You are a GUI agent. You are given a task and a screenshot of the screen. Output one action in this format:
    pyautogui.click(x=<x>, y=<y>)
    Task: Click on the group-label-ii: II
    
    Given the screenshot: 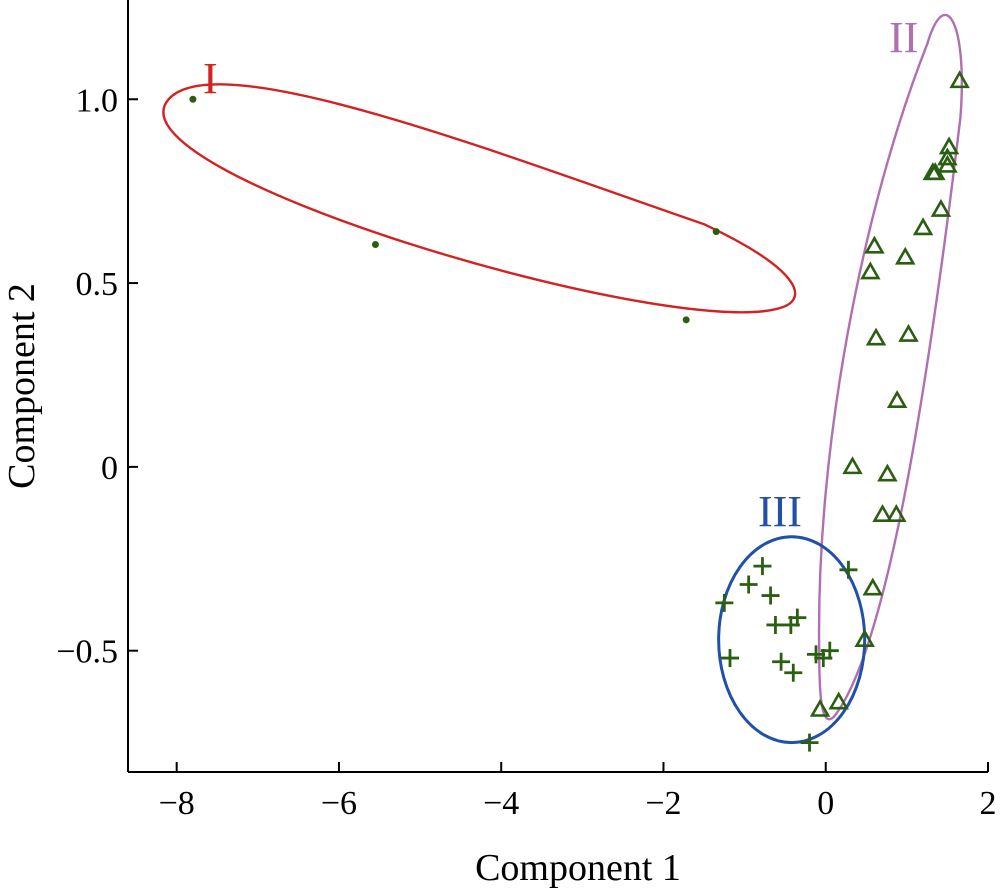 What is the action you would take?
    pyautogui.click(x=903, y=37)
    